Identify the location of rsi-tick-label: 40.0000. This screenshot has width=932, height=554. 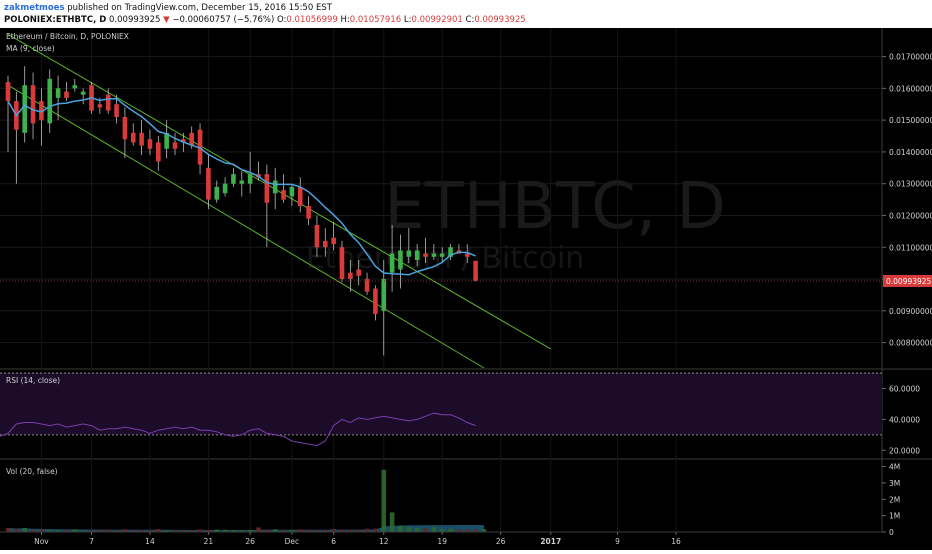
(904, 419).